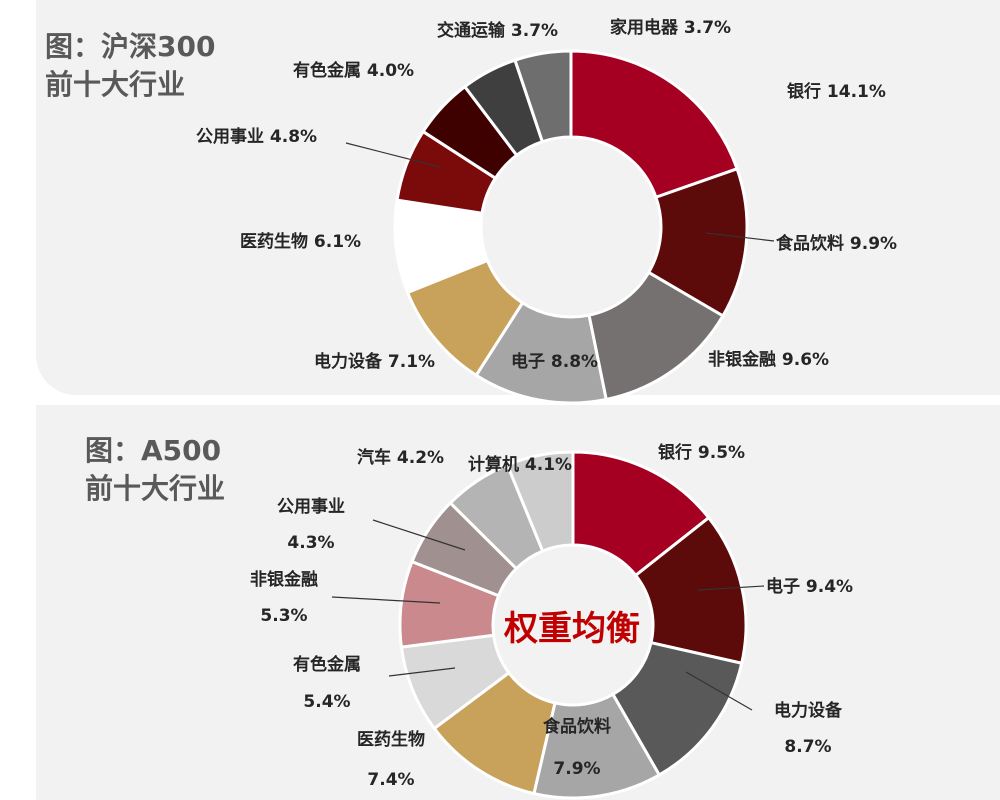 This screenshot has height=800, width=1000. Describe the element at coordinates (670, 27) in the screenshot. I see `top-slice-label-9-0: 家用电器 3.7%` at that location.